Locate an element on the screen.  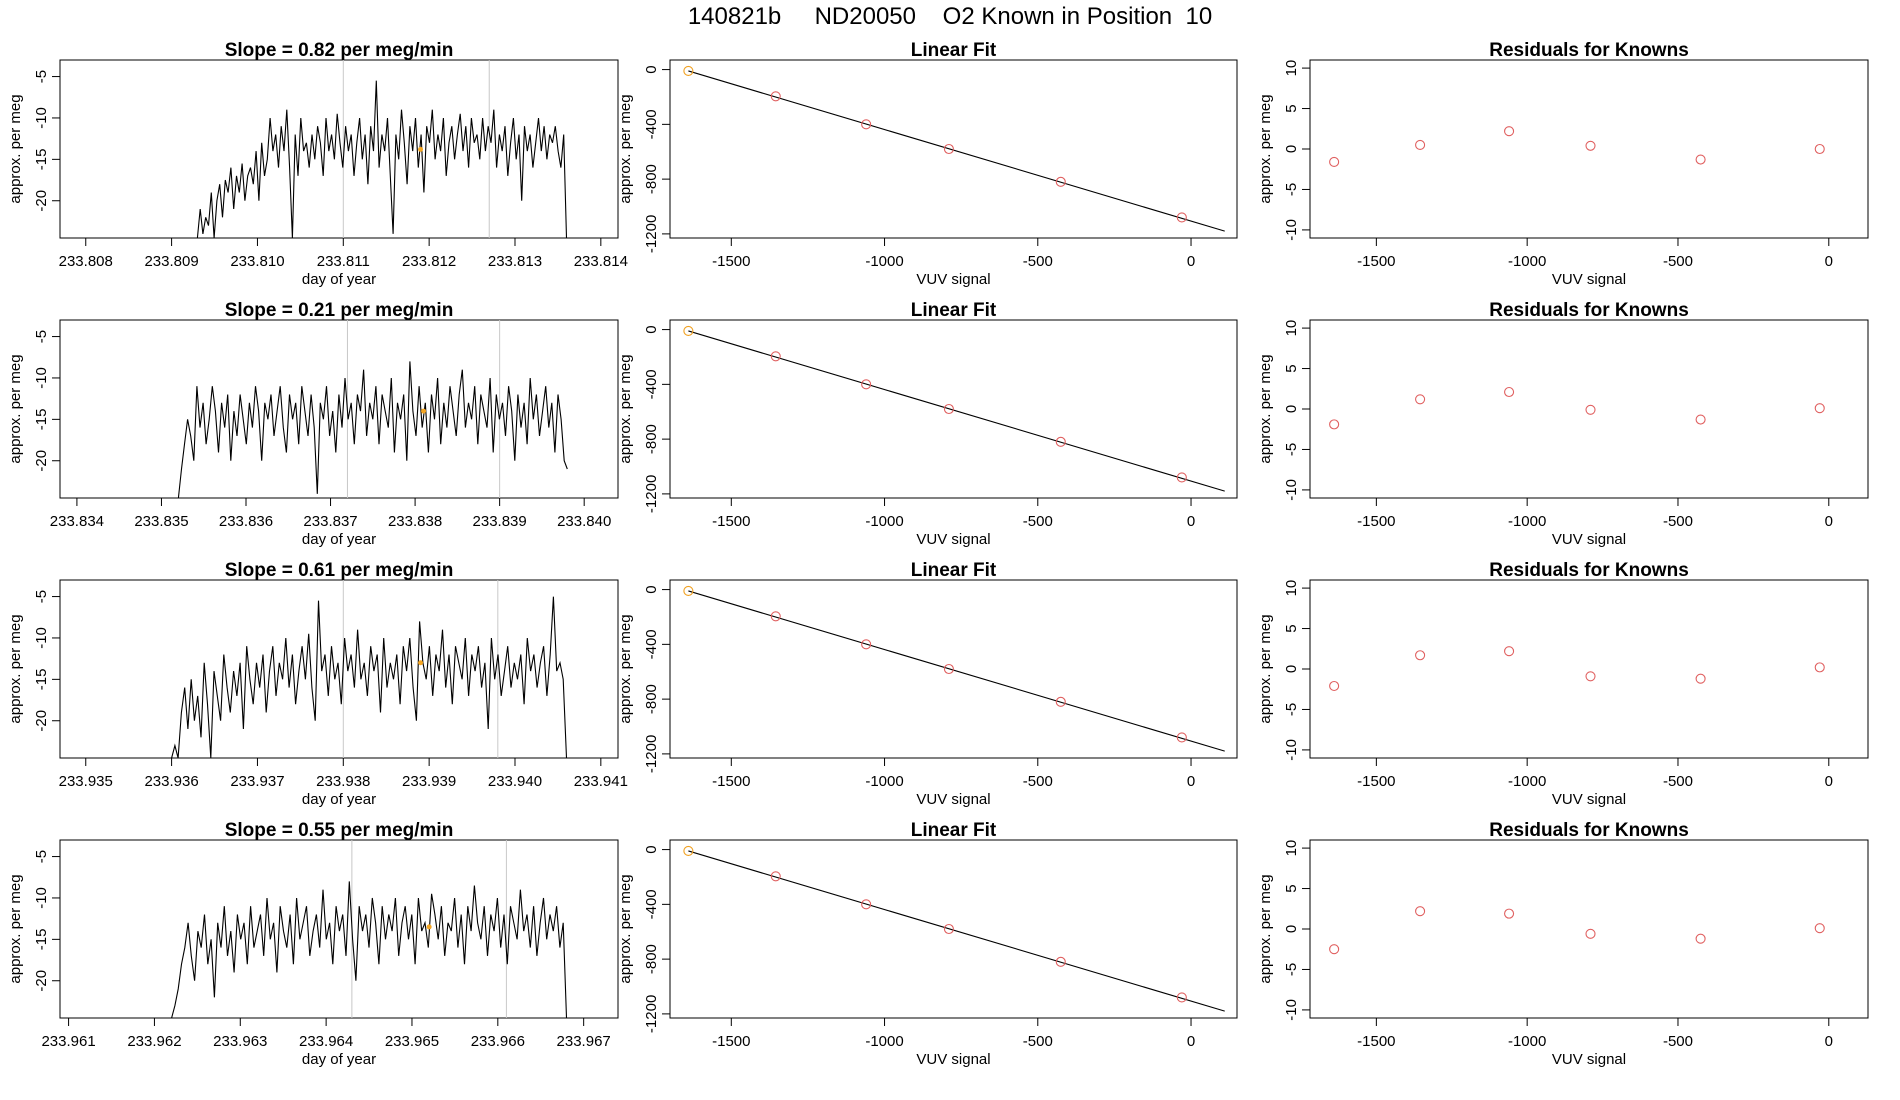
x-tick-label: 233.839 is located at coordinates (500, 521).